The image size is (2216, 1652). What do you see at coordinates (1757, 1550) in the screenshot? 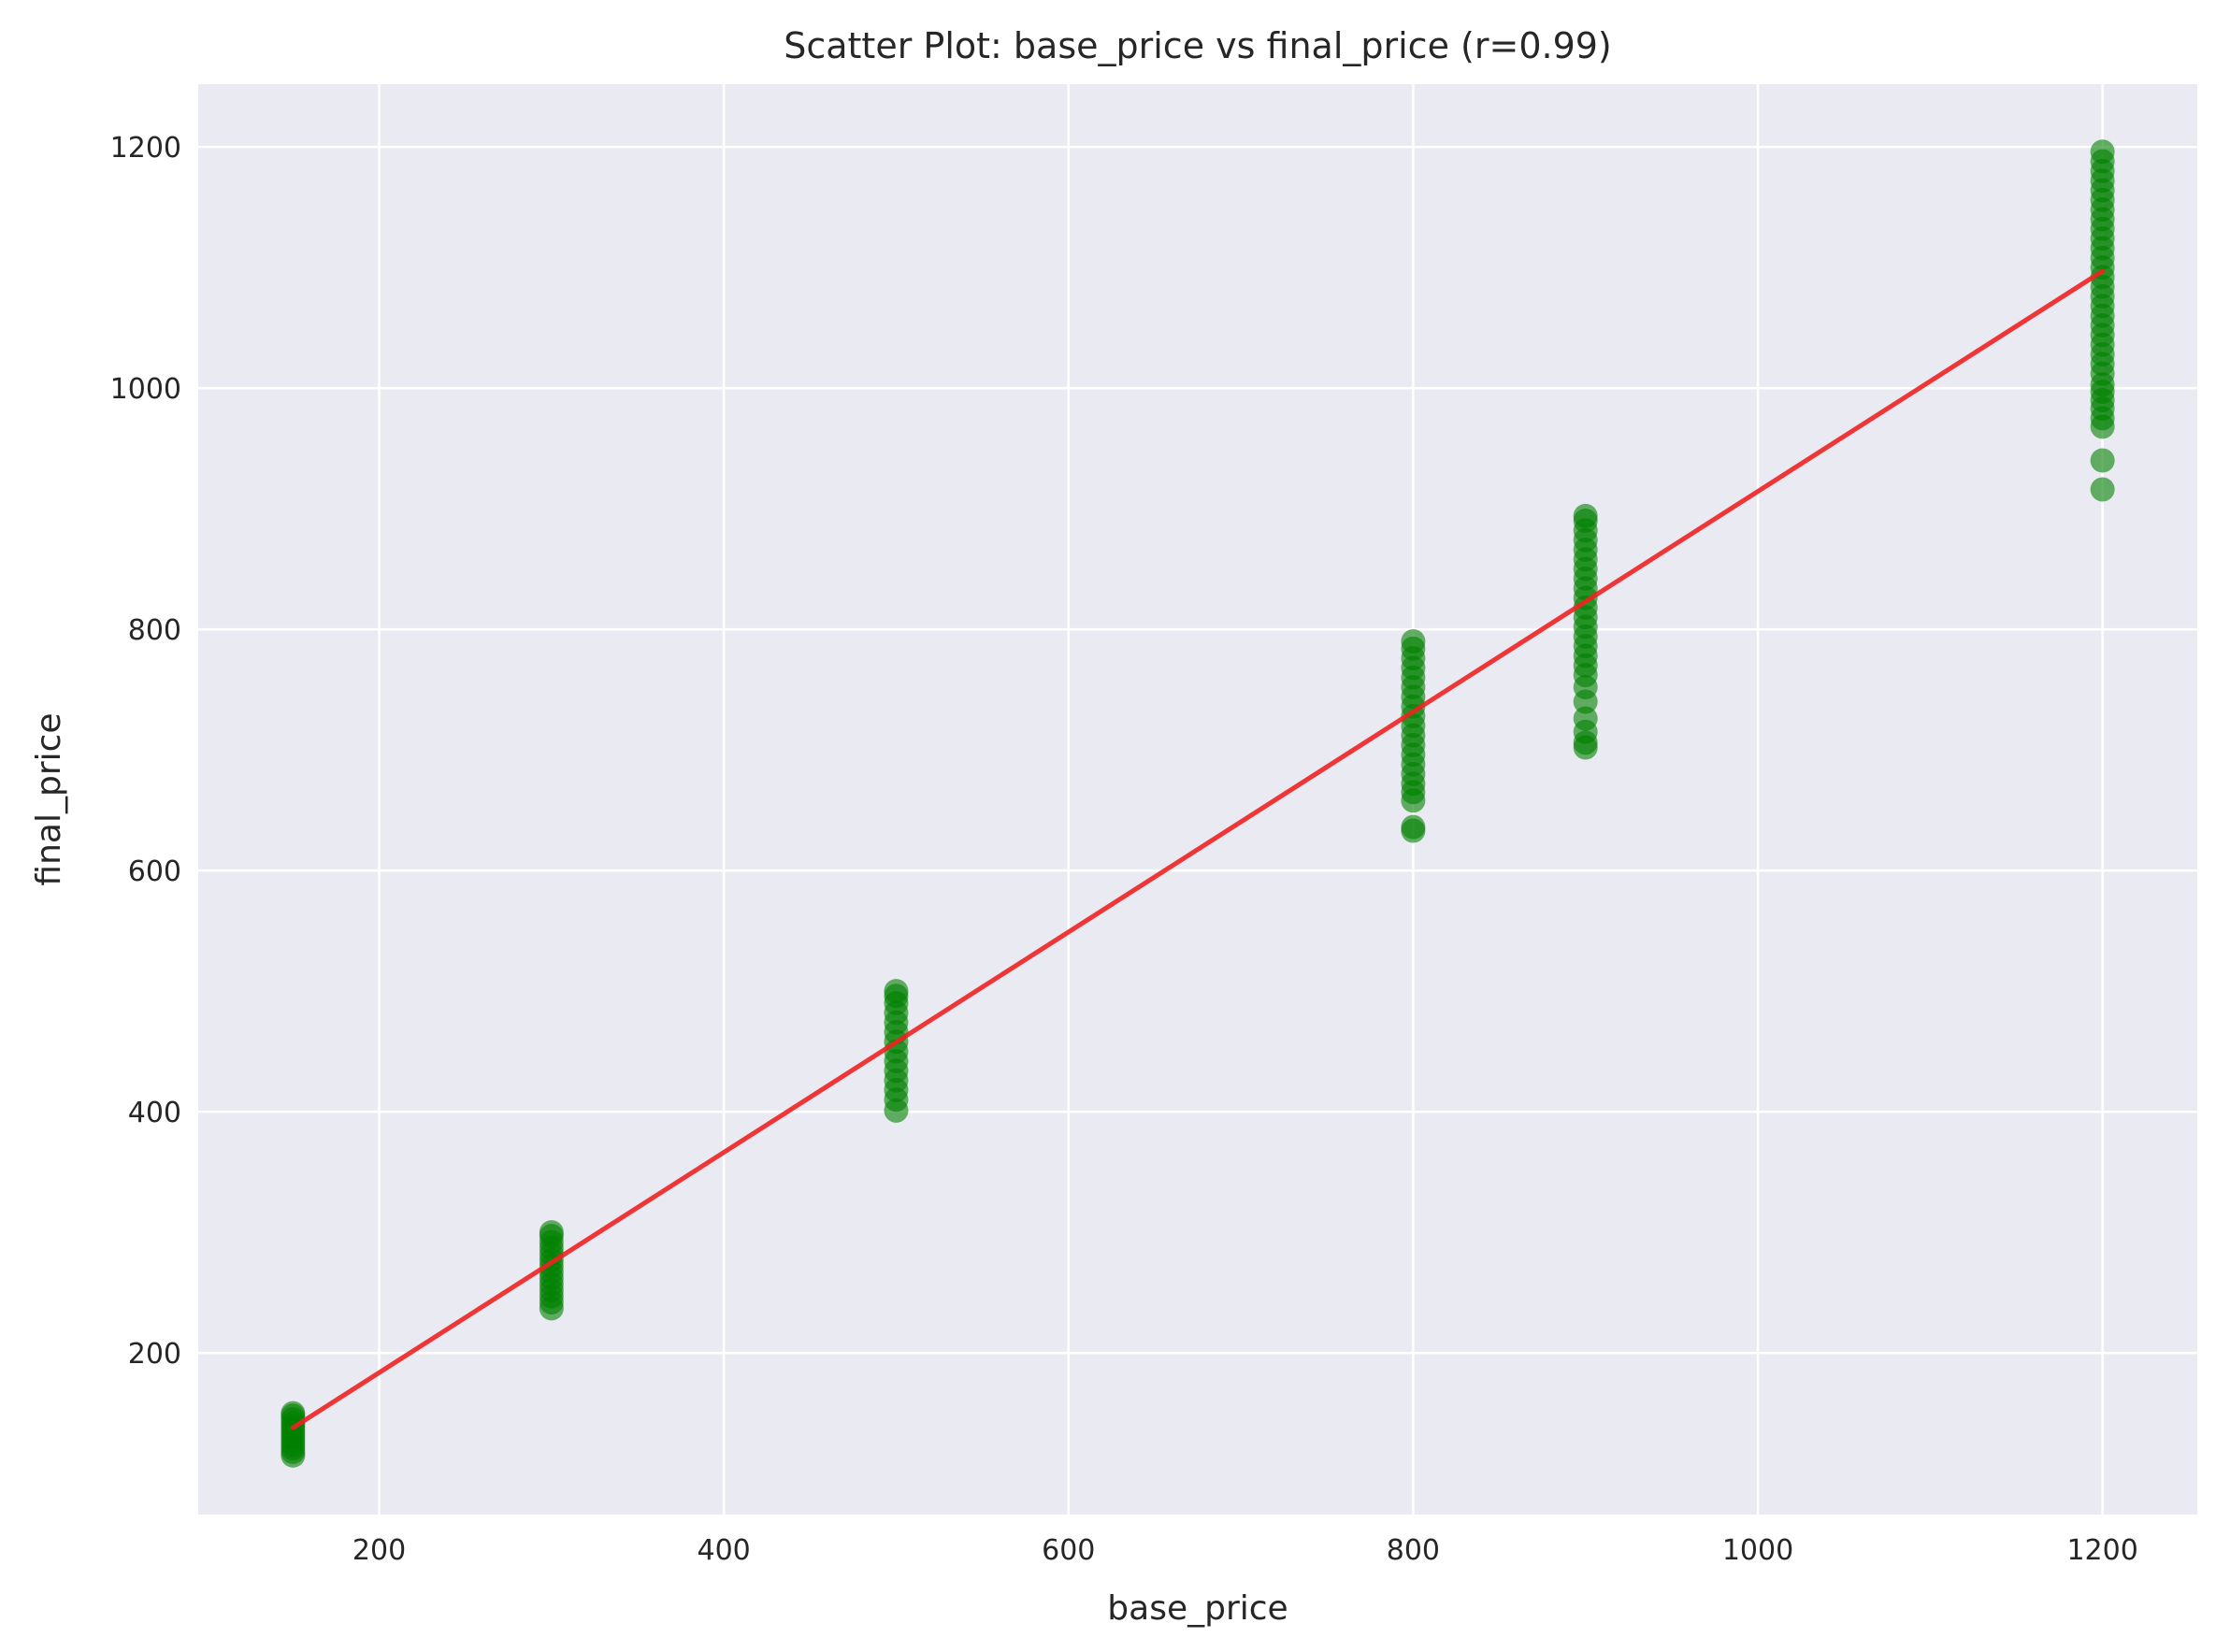
I see `x-tick-label: 1000` at bounding box center [1757, 1550].